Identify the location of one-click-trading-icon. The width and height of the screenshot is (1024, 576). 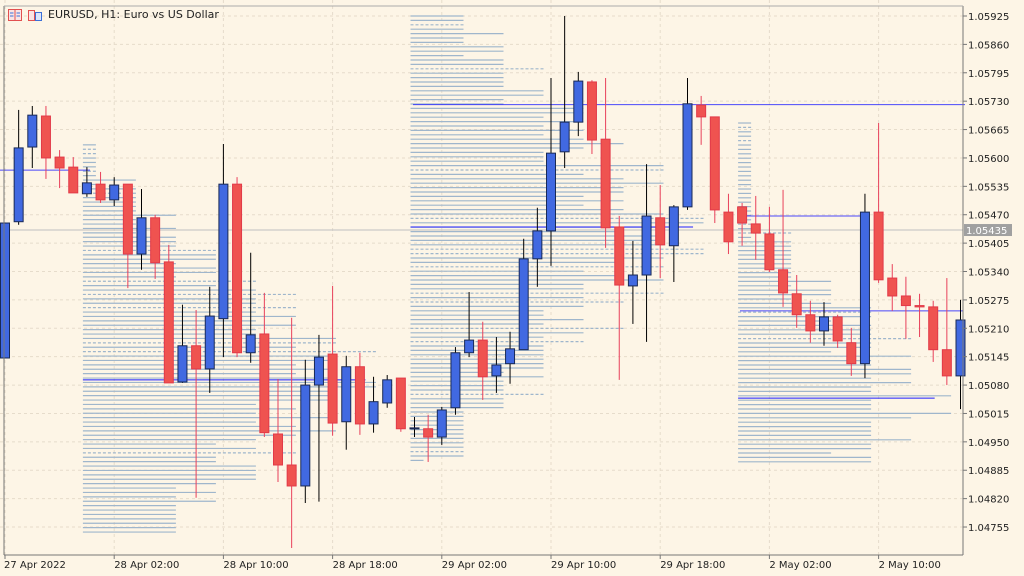
(15, 14).